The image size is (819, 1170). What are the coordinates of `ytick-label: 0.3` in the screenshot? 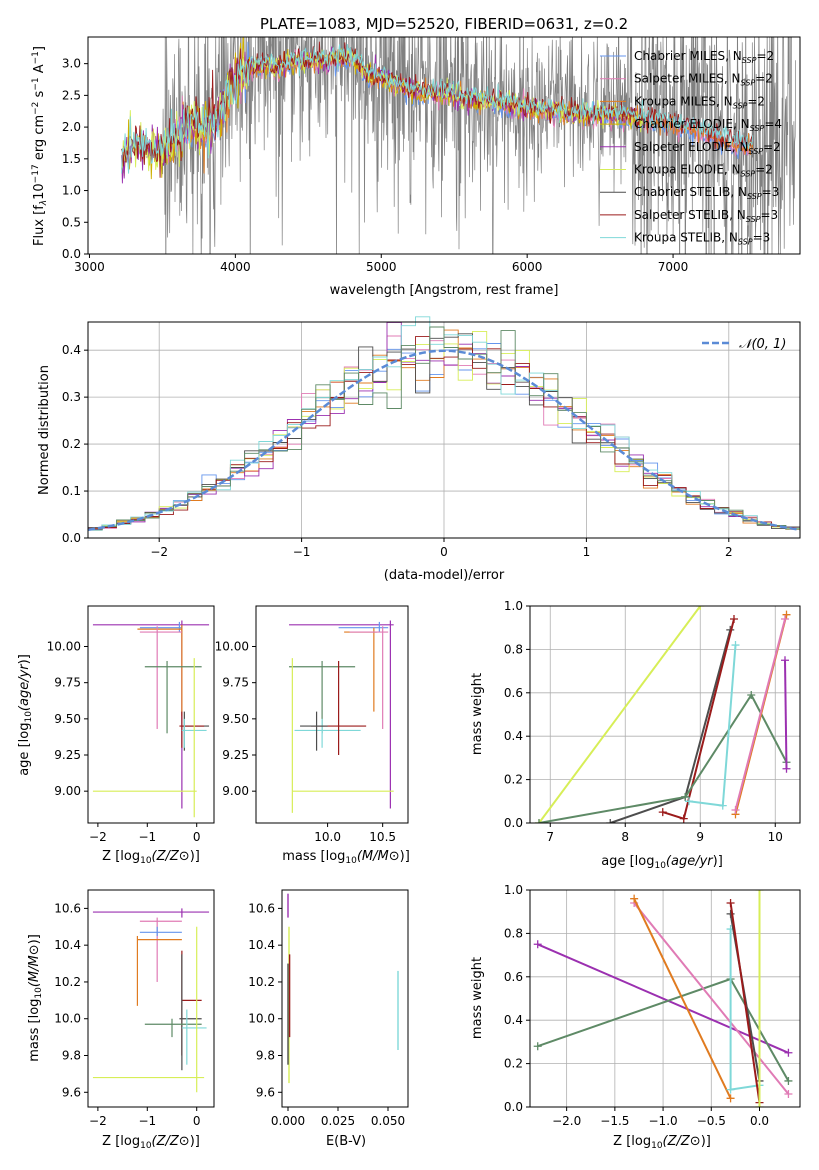 It's located at (71, 397).